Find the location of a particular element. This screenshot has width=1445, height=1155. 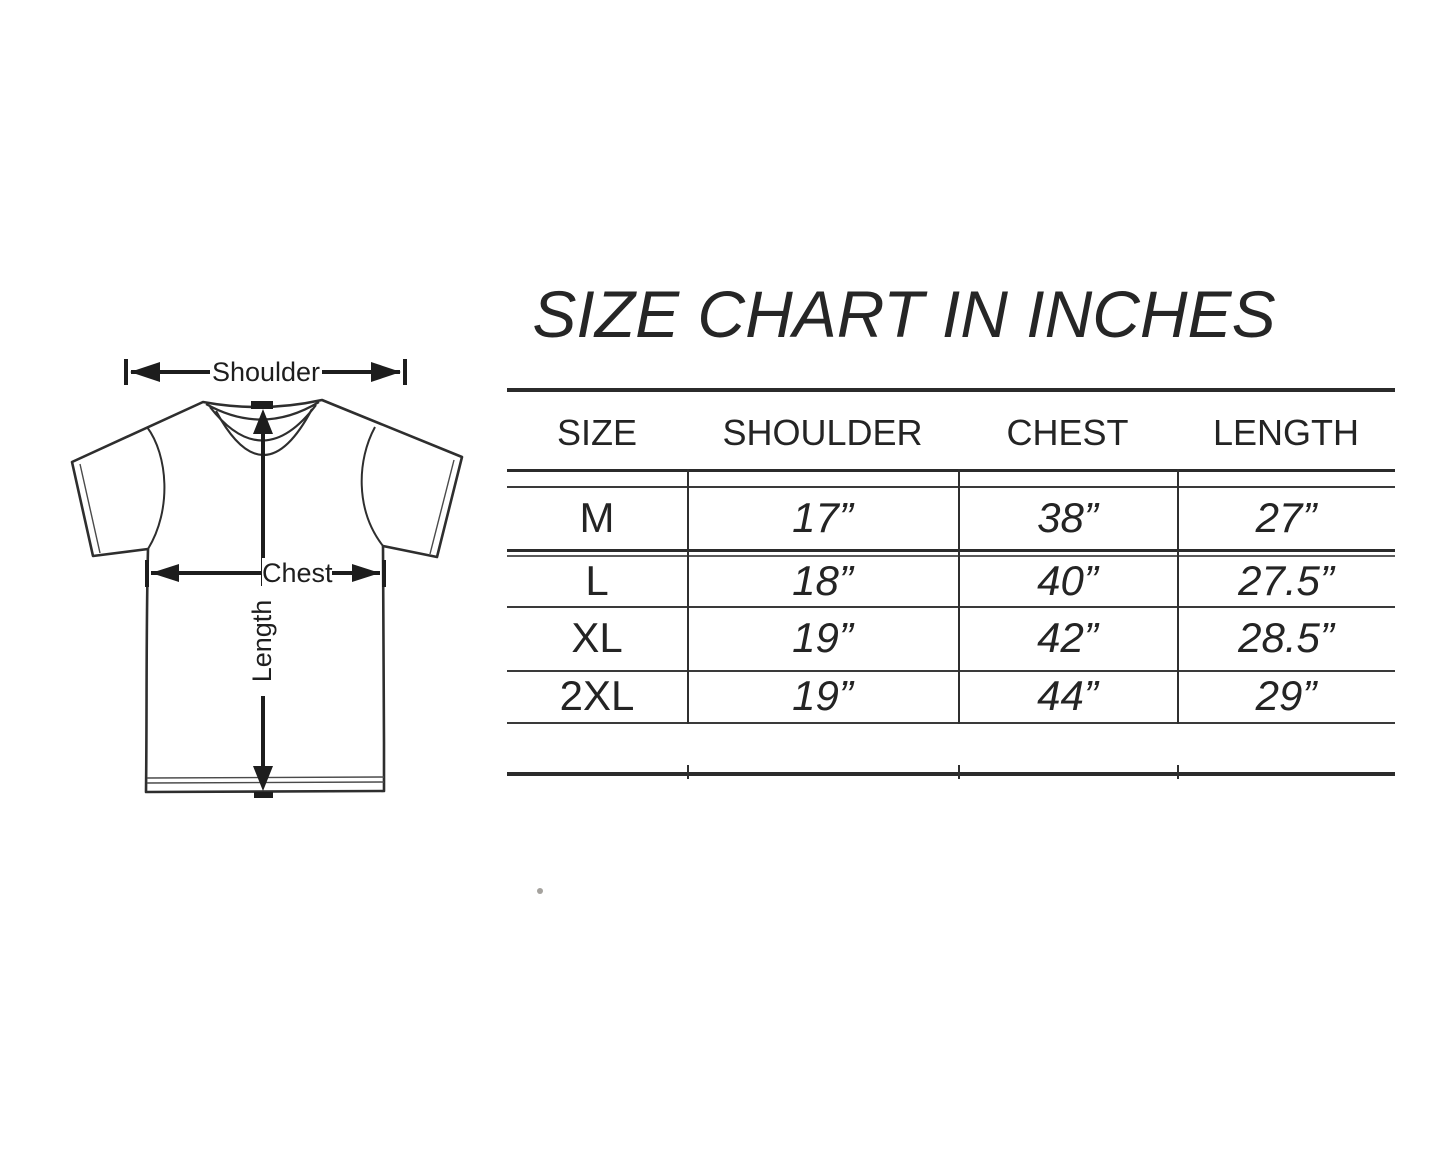

table-rule-bottom is located at coordinates (951, 774).